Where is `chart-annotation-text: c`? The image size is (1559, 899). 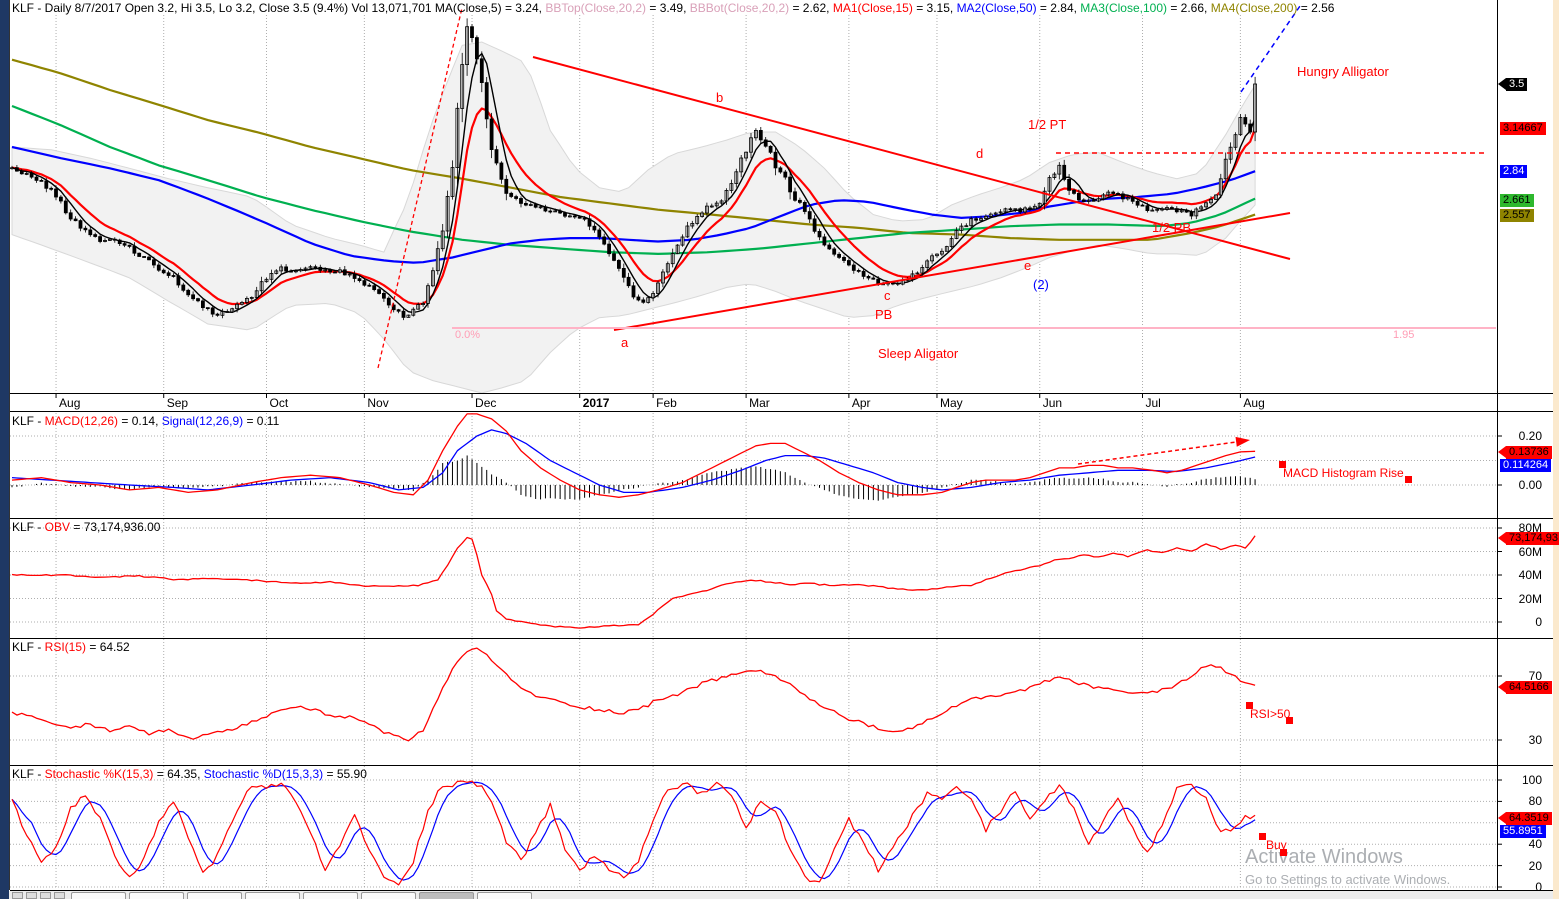
chart-annotation-text: c is located at coordinates (887, 295).